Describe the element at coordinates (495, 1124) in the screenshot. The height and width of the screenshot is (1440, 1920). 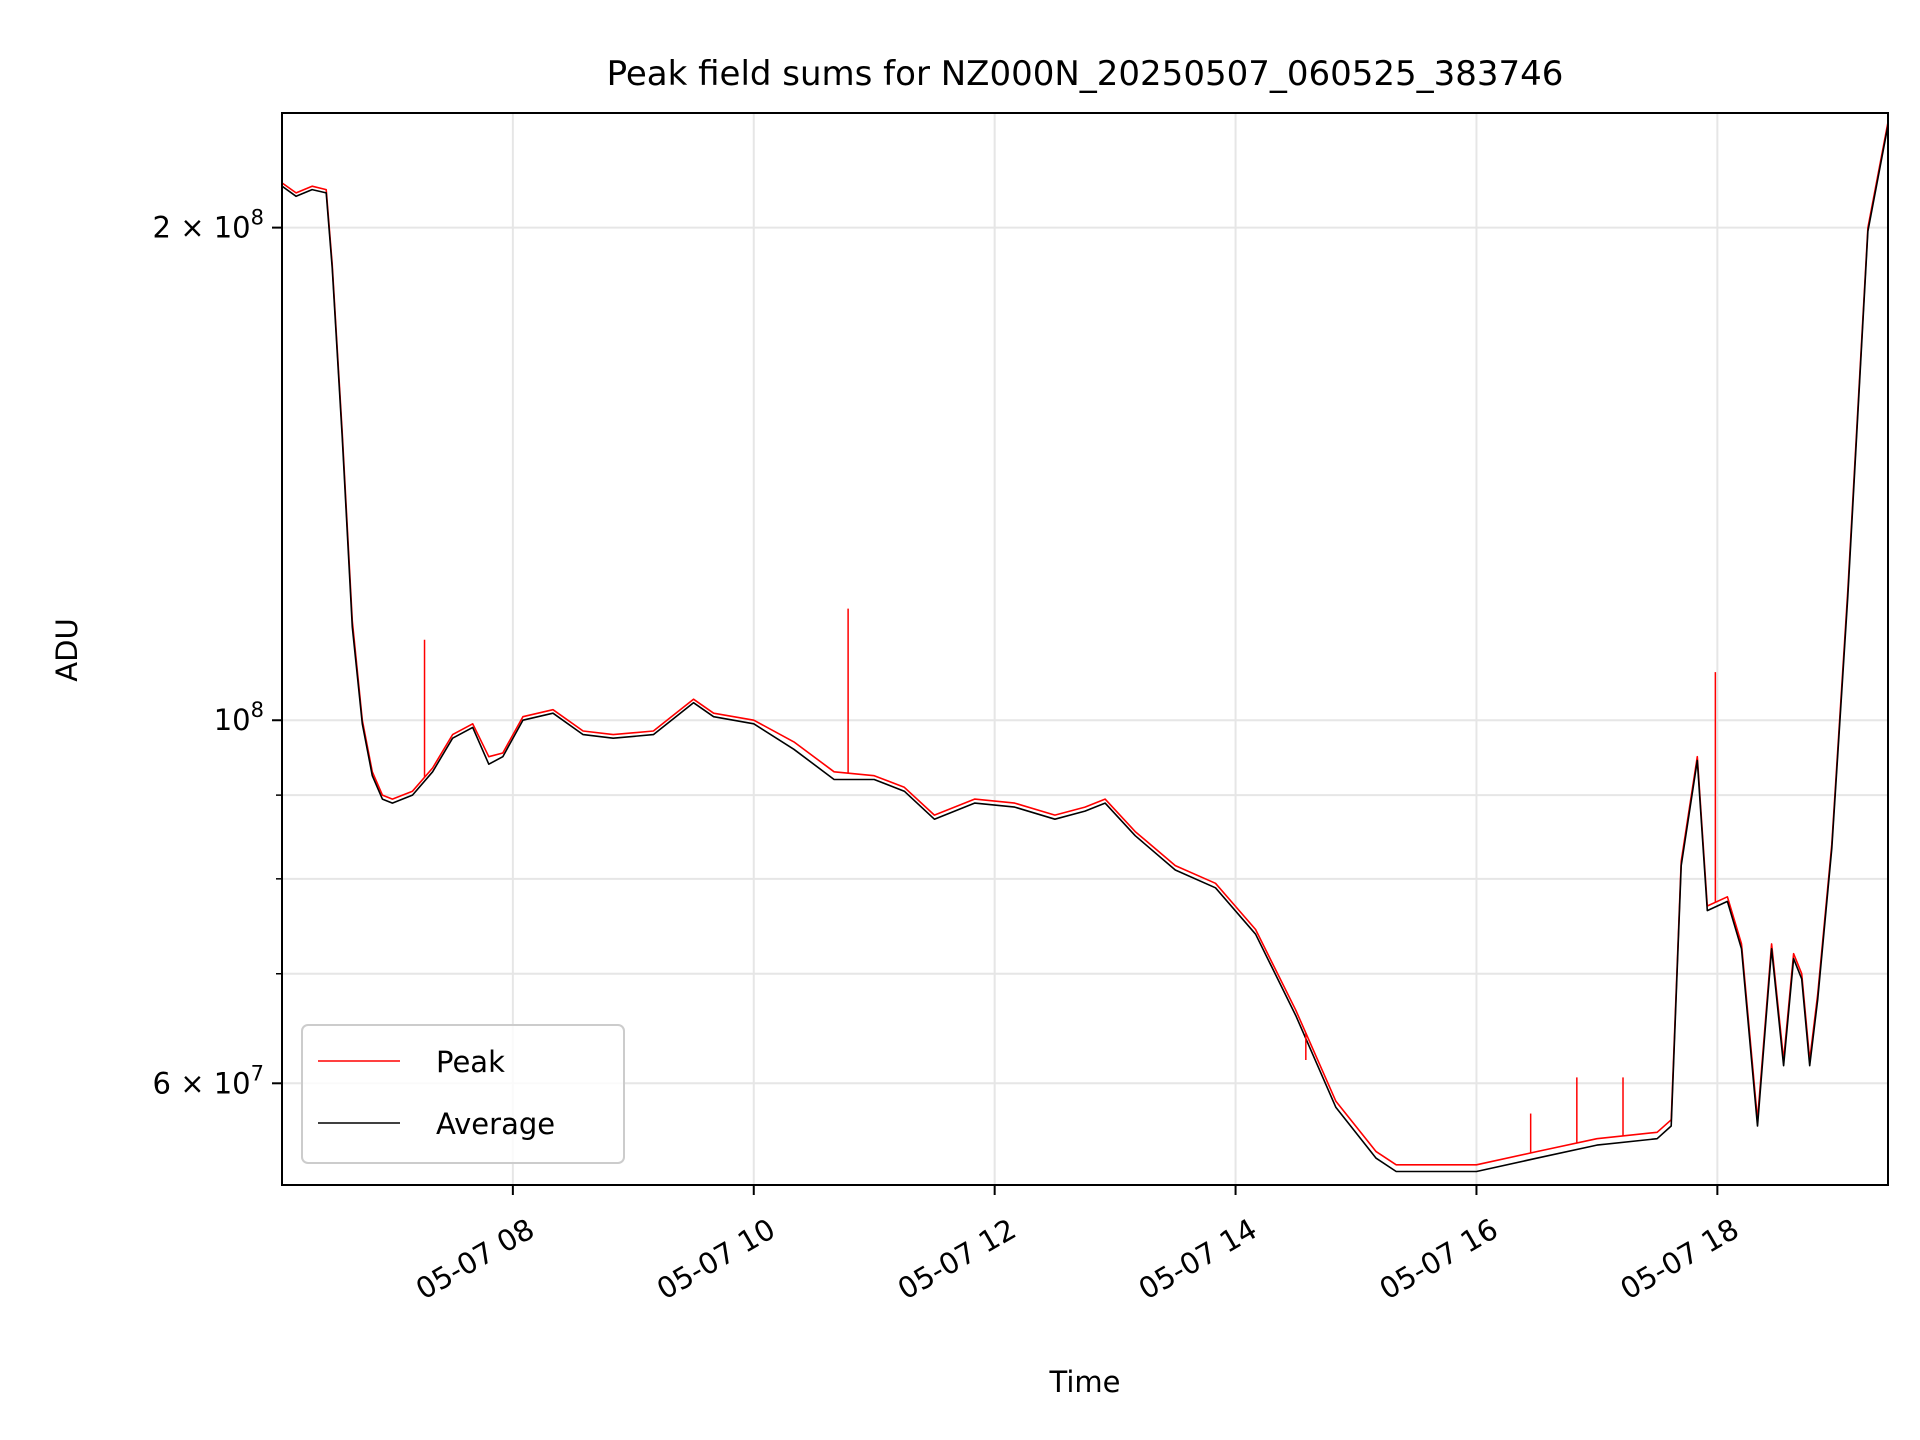
I see `legend-label-average: Average` at that location.